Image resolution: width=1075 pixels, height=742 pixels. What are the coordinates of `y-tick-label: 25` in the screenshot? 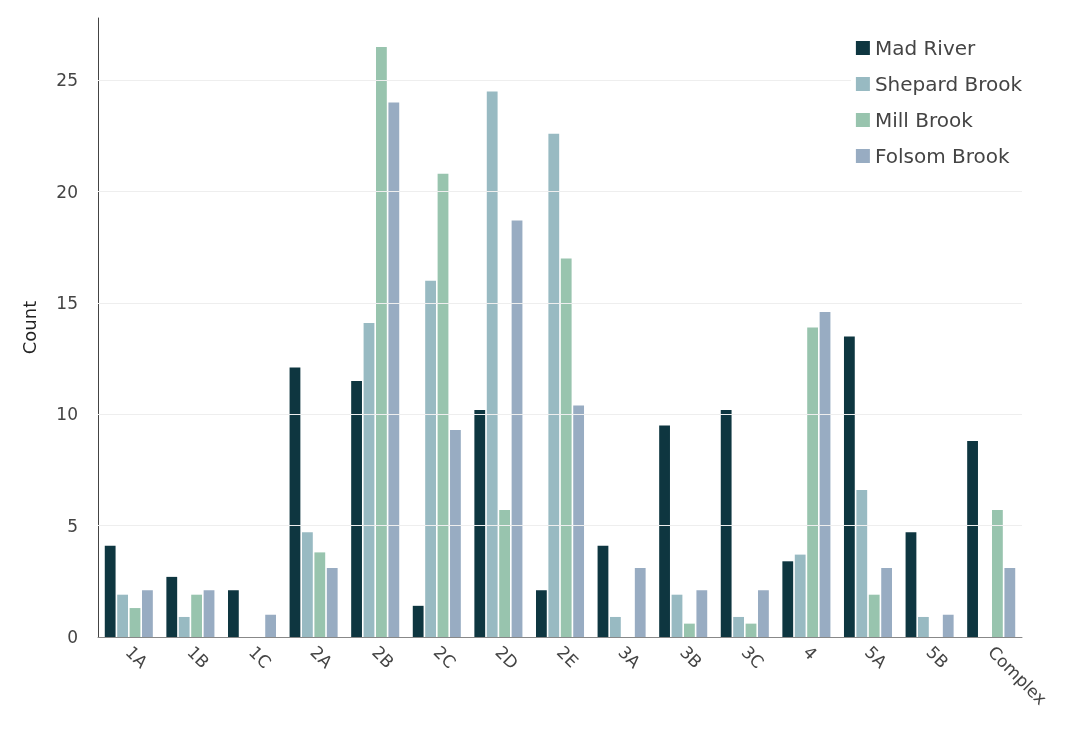 It's located at (67, 80).